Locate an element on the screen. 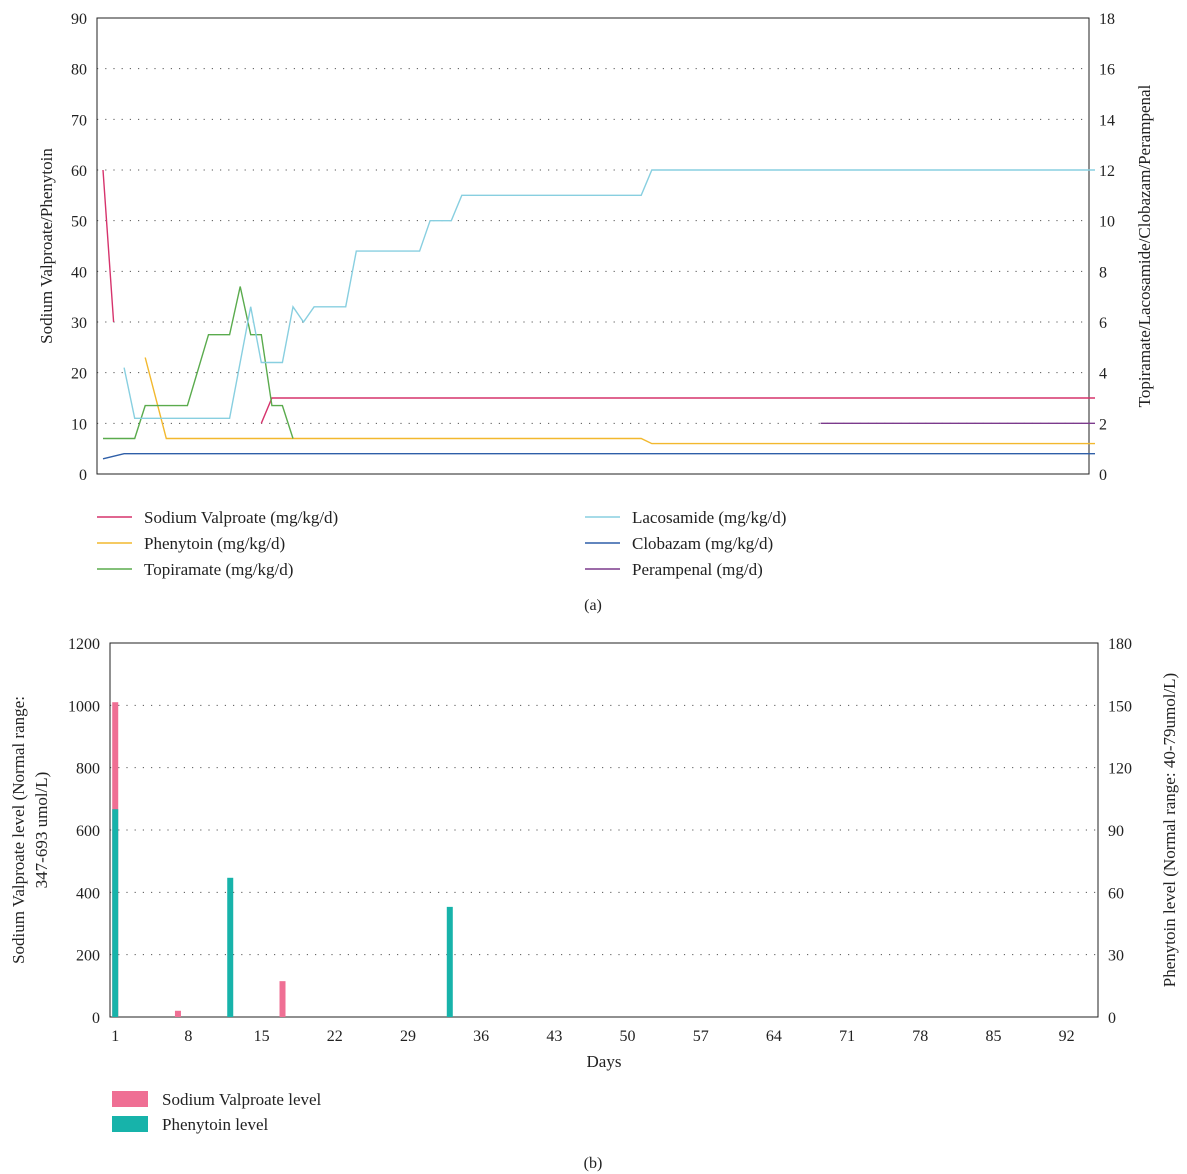  legend-label: Lacosamide (mg/kg/d) is located at coordinates (709, 517).